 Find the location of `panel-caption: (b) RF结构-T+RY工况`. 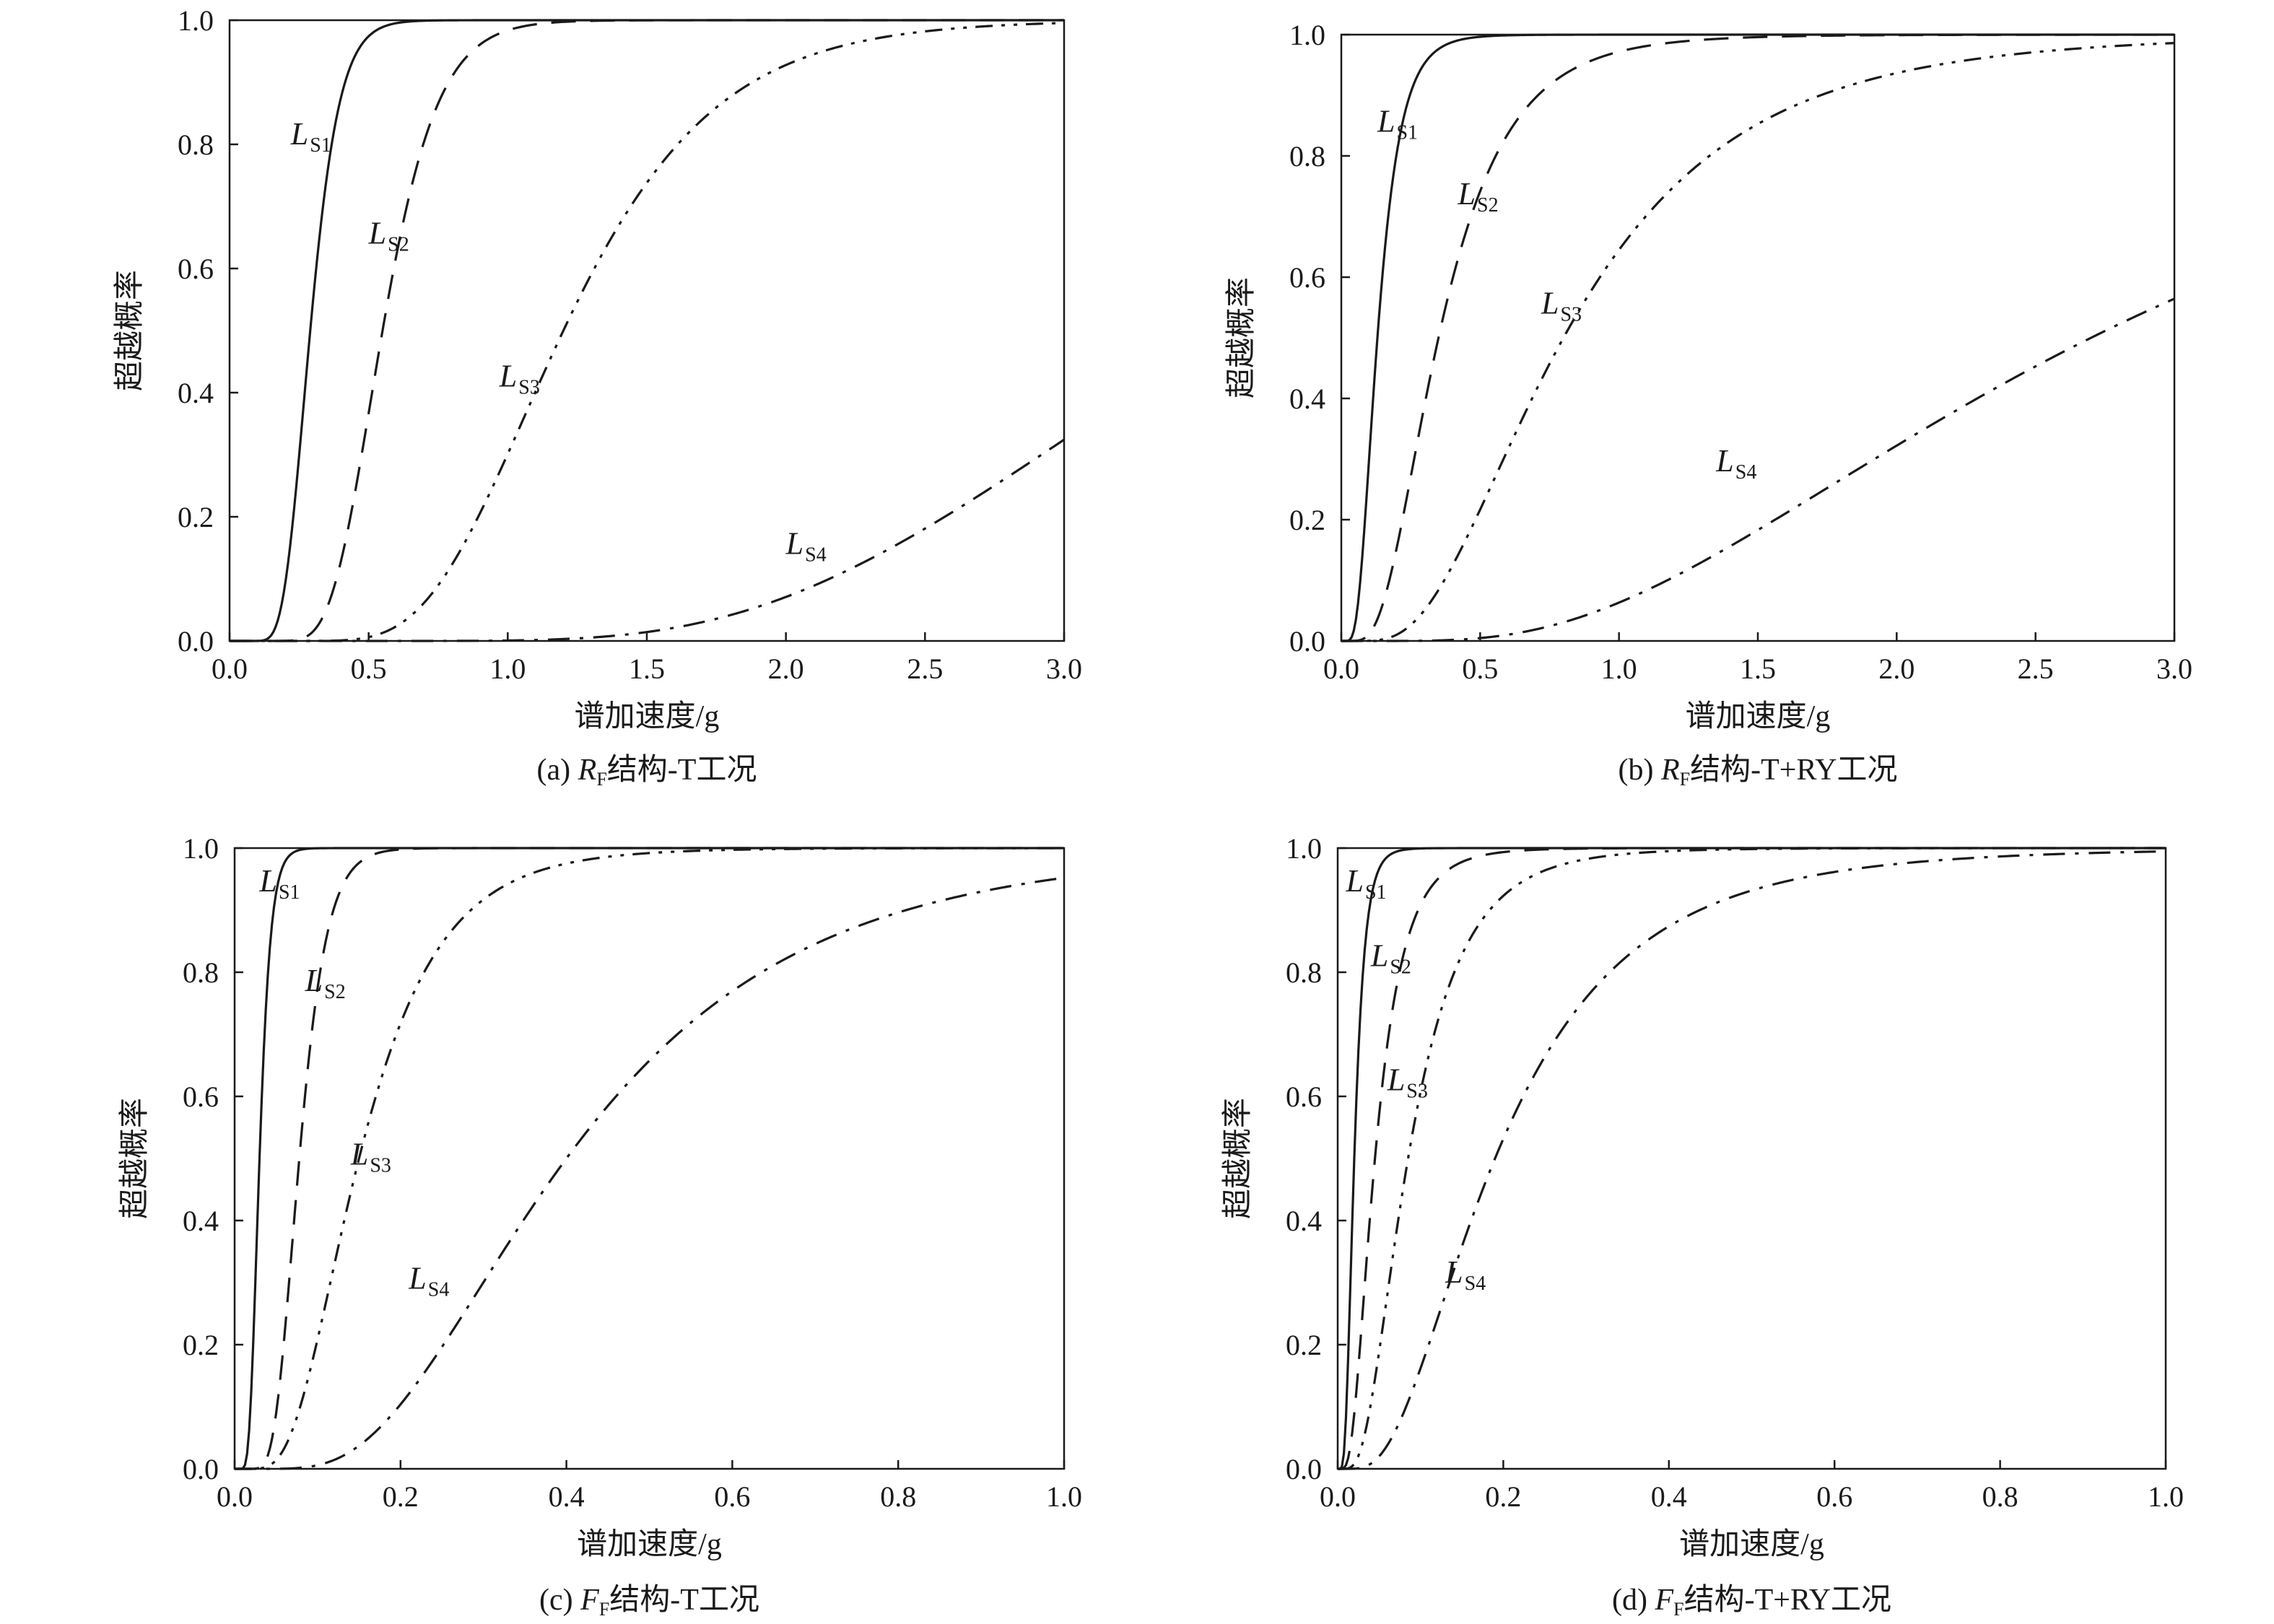

panel-caption: (b) RF结构-T+RY工况 is located at coordinates (1759, 772).